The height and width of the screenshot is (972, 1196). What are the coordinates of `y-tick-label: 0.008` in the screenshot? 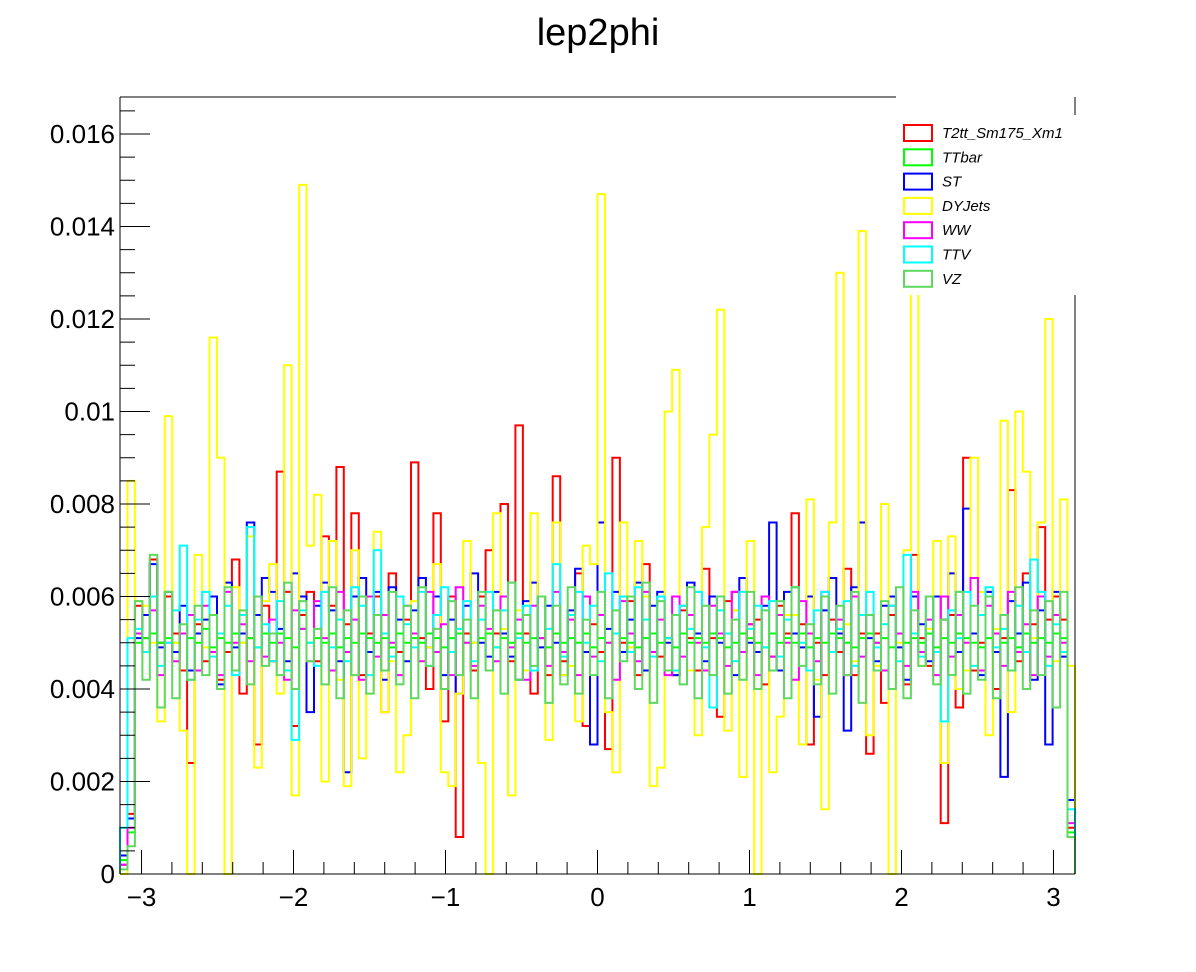 It's located at (82, 504).